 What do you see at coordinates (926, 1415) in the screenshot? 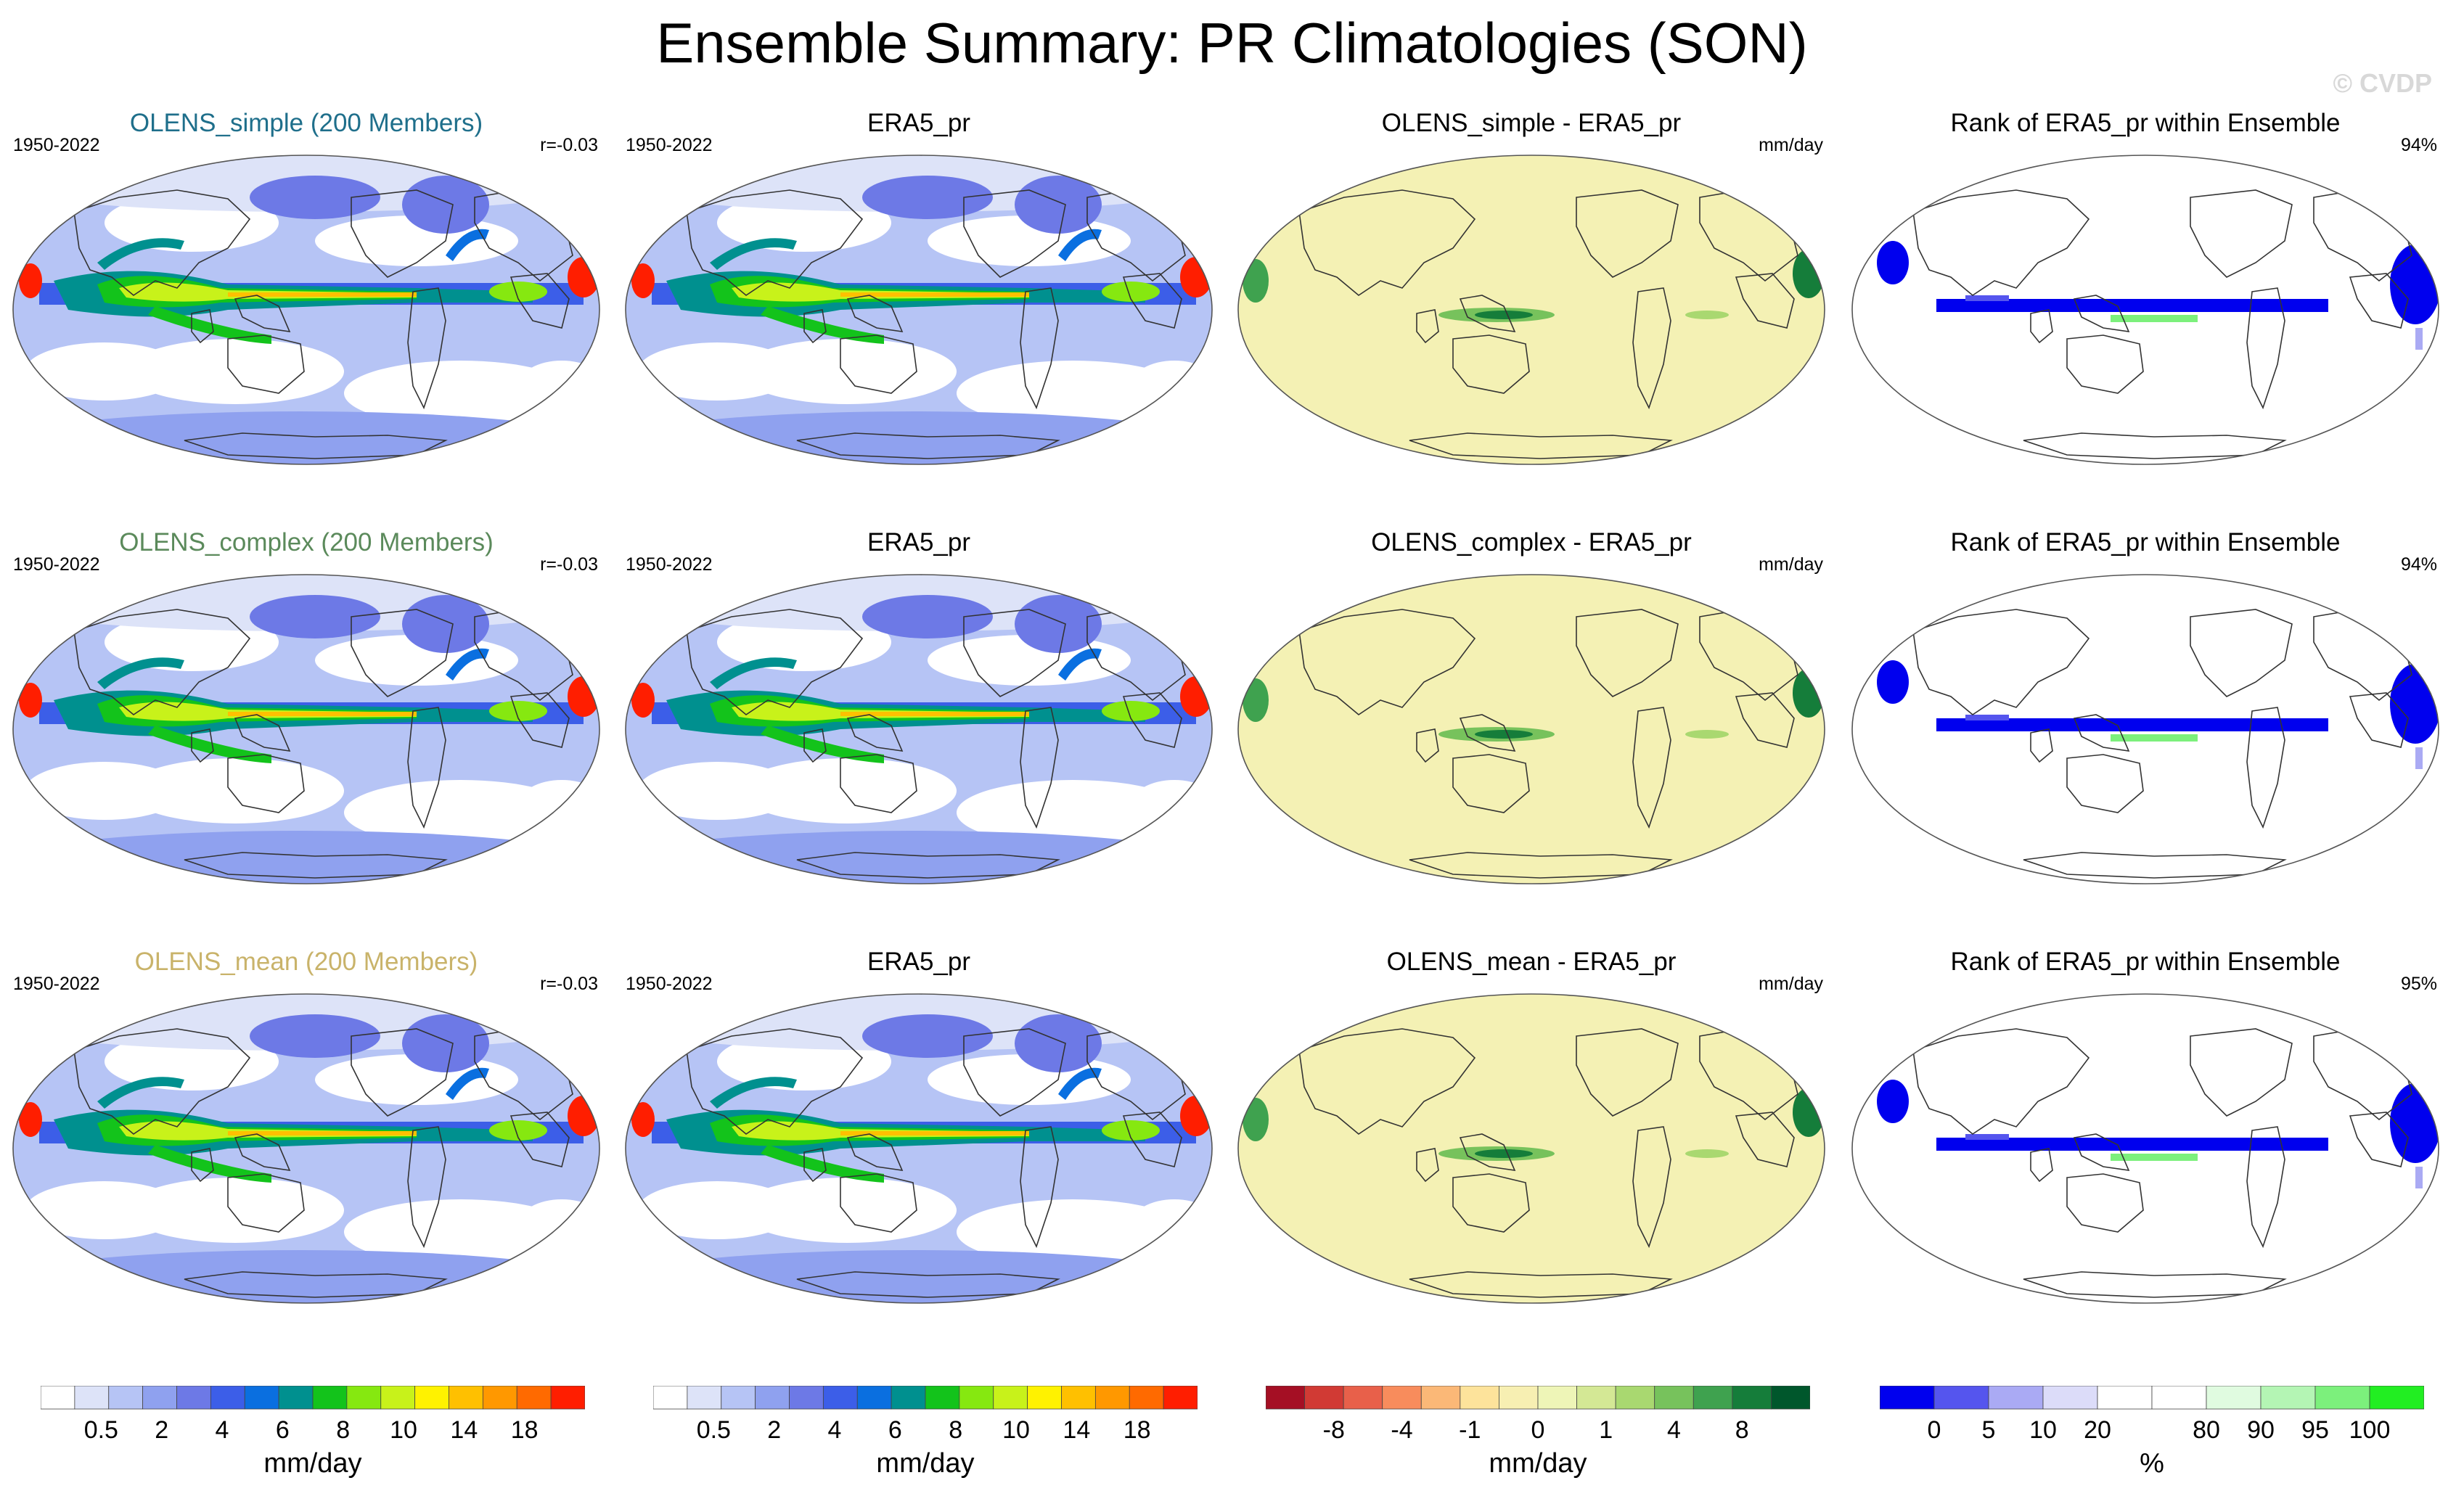
I see `colorbar-1: 0.5 2 4 6 8 10 14 18` at bounding box center [926, 1415].